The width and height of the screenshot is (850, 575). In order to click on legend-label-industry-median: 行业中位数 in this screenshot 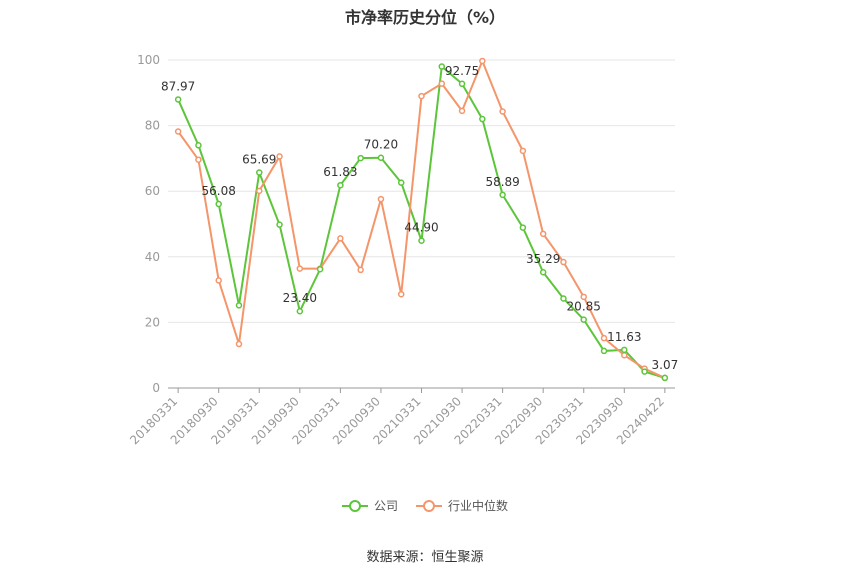, I will do `click(478, 506)`.